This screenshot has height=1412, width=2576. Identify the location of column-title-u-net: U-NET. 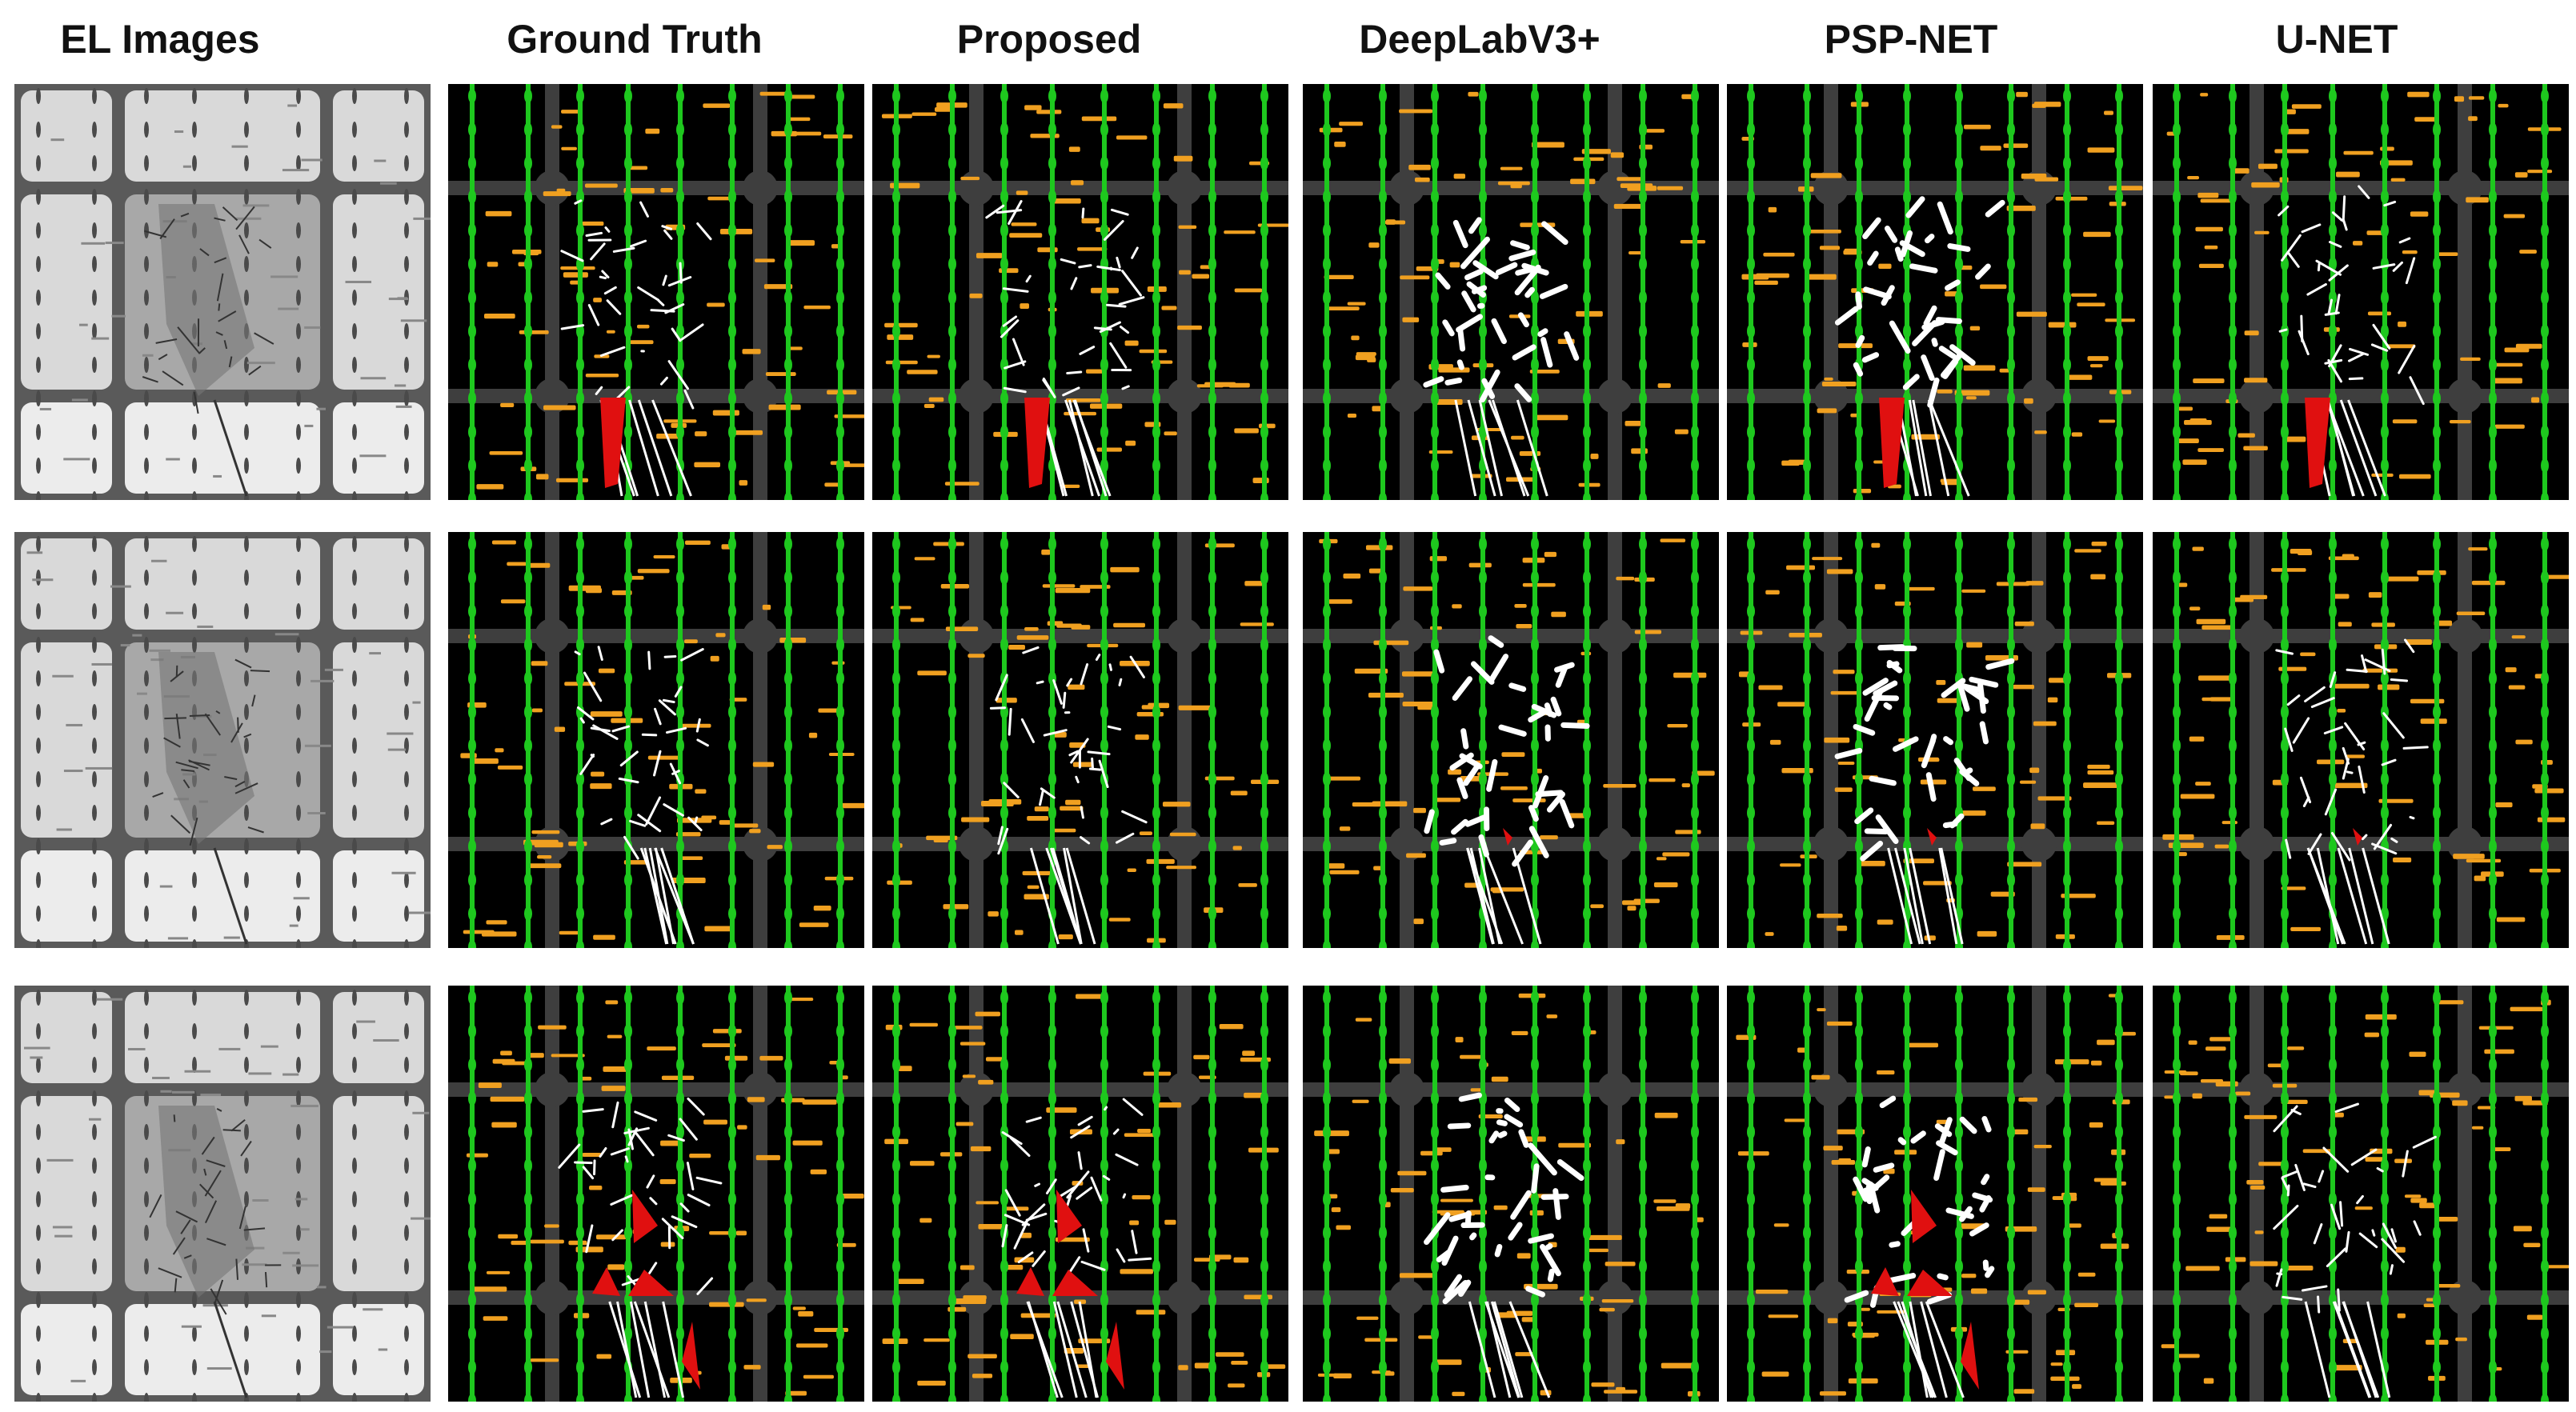
(2336, 39).